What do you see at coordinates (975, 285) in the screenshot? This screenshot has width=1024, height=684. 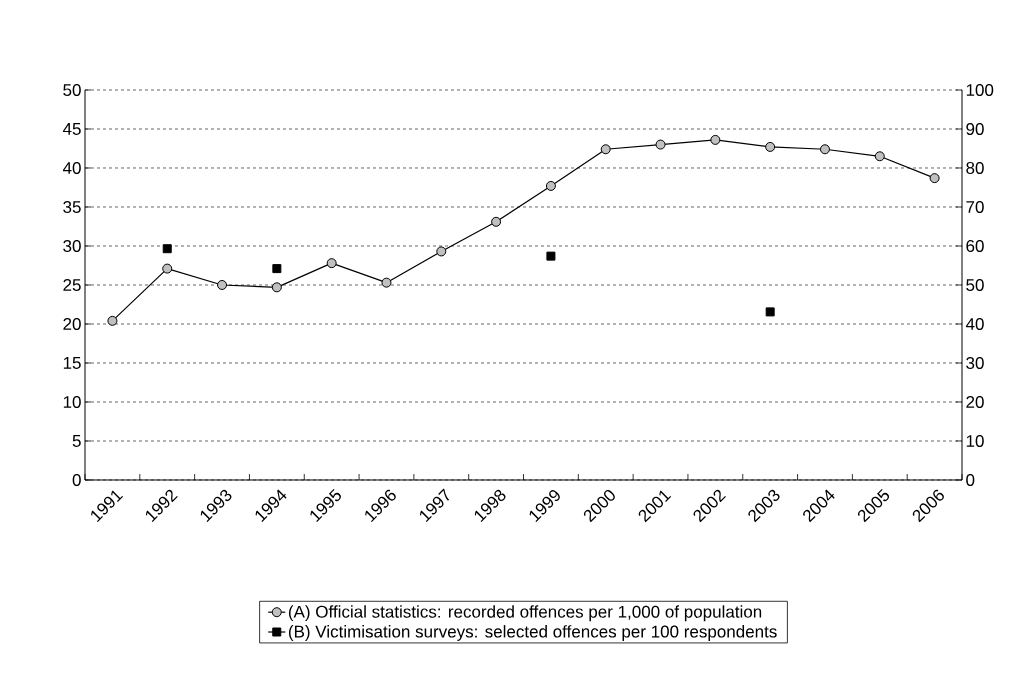 I see `y2-tick-label: 50` at bounding box center [975, 285].